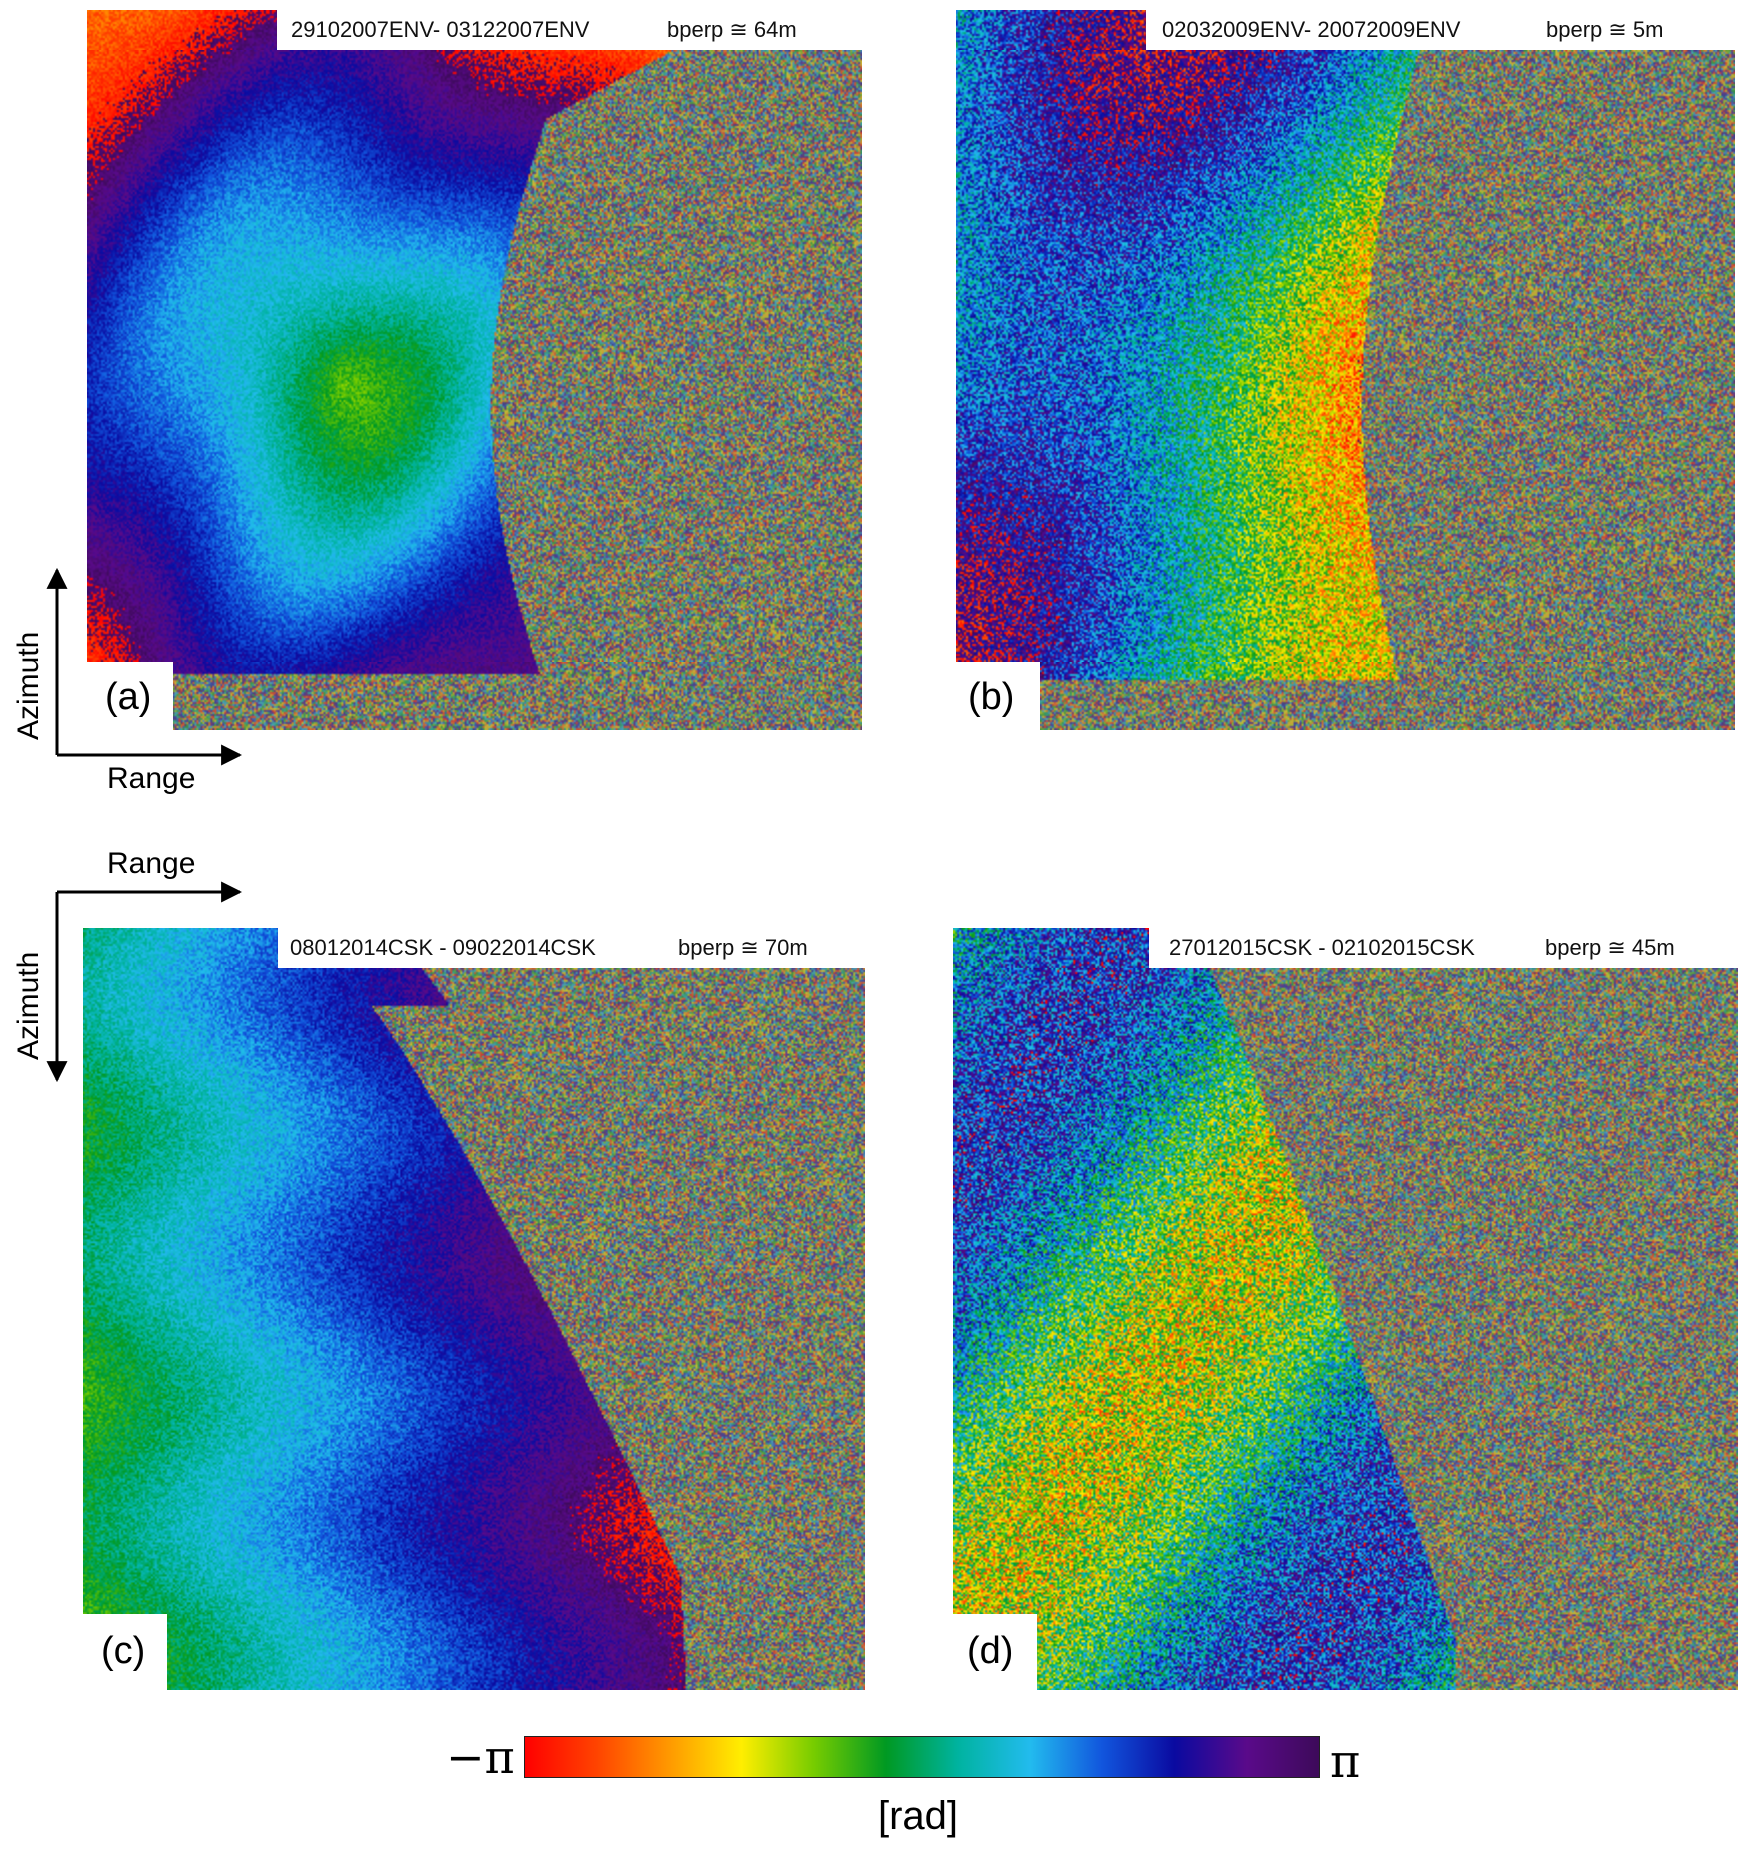 Image resolution: width=1749 pixels, height=1854 pixels. Describe the element at coordinates (1345, 1761) in the screenshot. I see `colorbar-max-label: π` at that location.